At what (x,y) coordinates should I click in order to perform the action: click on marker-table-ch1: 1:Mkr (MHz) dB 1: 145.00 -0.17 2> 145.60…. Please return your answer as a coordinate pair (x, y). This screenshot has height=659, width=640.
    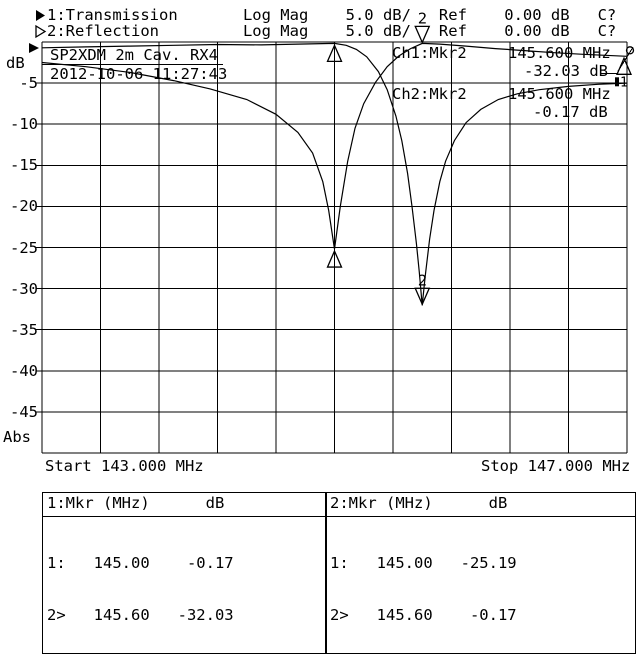
    Looking at the image, I should click on (184, 573).